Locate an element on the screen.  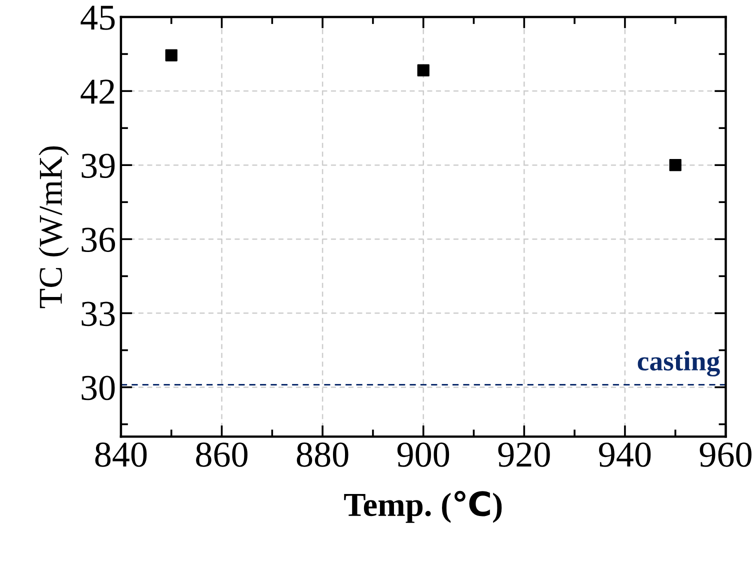
x-tick-label: 860 is located at coordinates (222, 454).